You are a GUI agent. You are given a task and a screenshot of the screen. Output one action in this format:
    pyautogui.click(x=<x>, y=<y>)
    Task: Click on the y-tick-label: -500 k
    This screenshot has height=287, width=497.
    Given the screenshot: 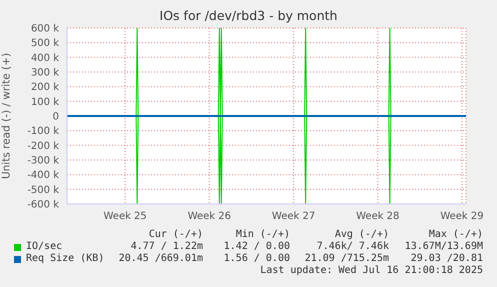 What is the action you would take?
    pyautogui.click(x=43, y=190)
    